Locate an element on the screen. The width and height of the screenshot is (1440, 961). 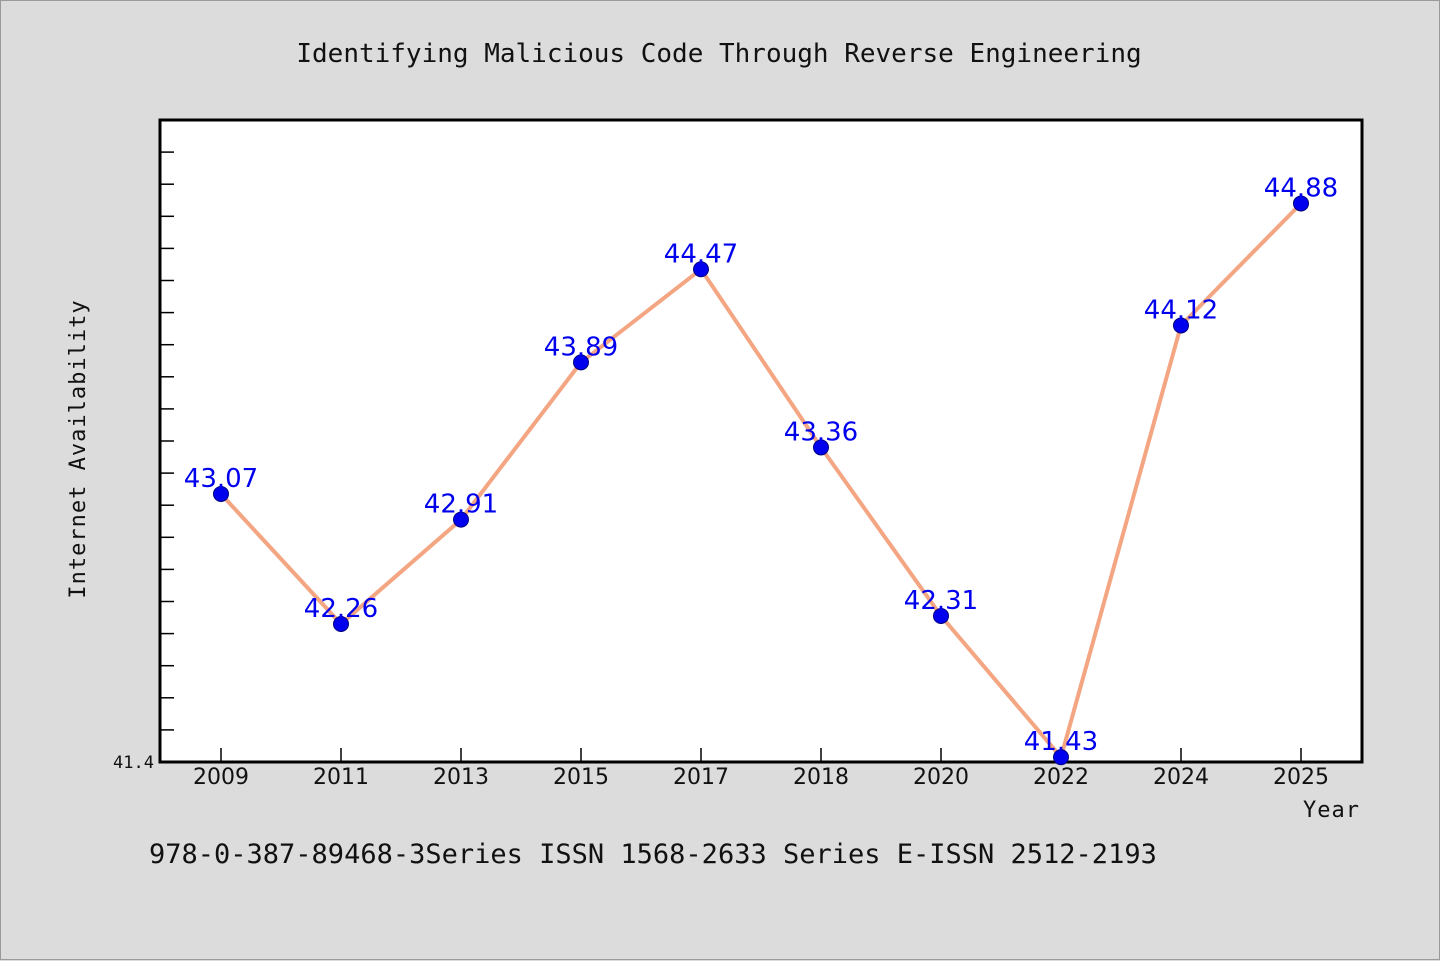
x-tick-label: 2020 is located at coordinates (941, 777).